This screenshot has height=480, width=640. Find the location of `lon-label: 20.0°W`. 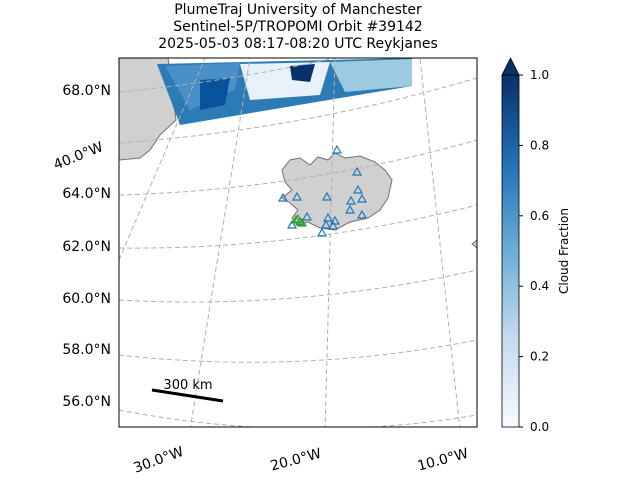

lon-label: 20.0°W is located at coordinates (296, 460).